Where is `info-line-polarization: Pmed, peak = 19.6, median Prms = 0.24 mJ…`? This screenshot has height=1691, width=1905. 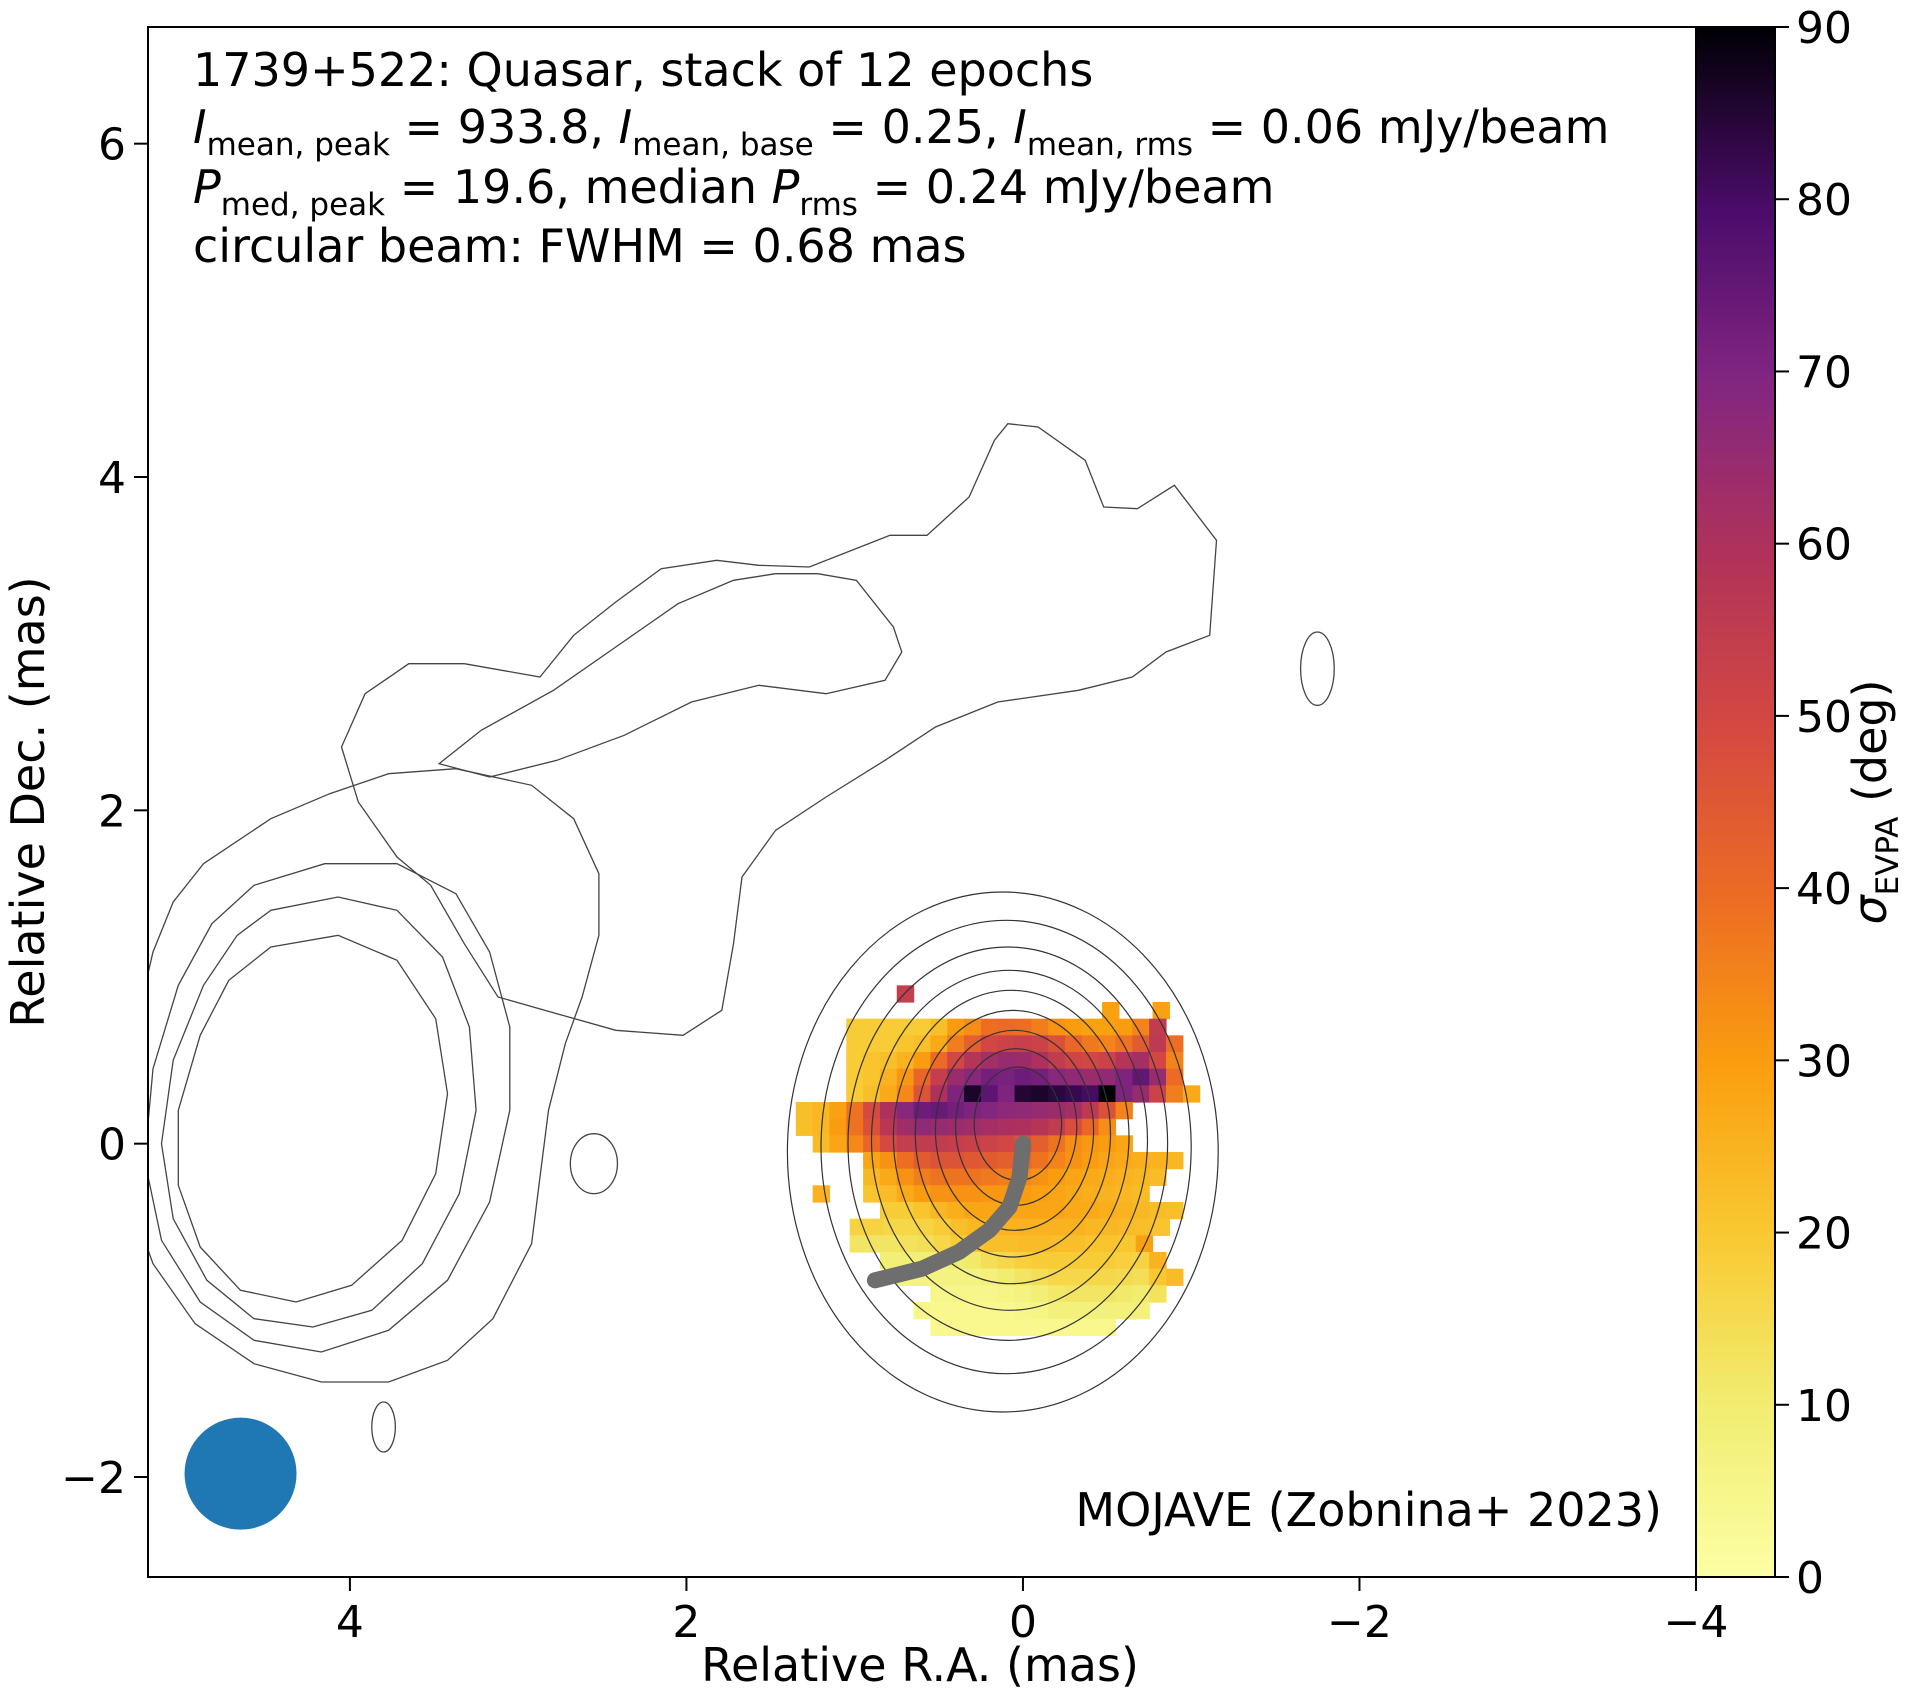 info-line-polarization: Pmed, peak = 19.6, median Prms = 0.24 mJ… is located at coordinates (733, 191).